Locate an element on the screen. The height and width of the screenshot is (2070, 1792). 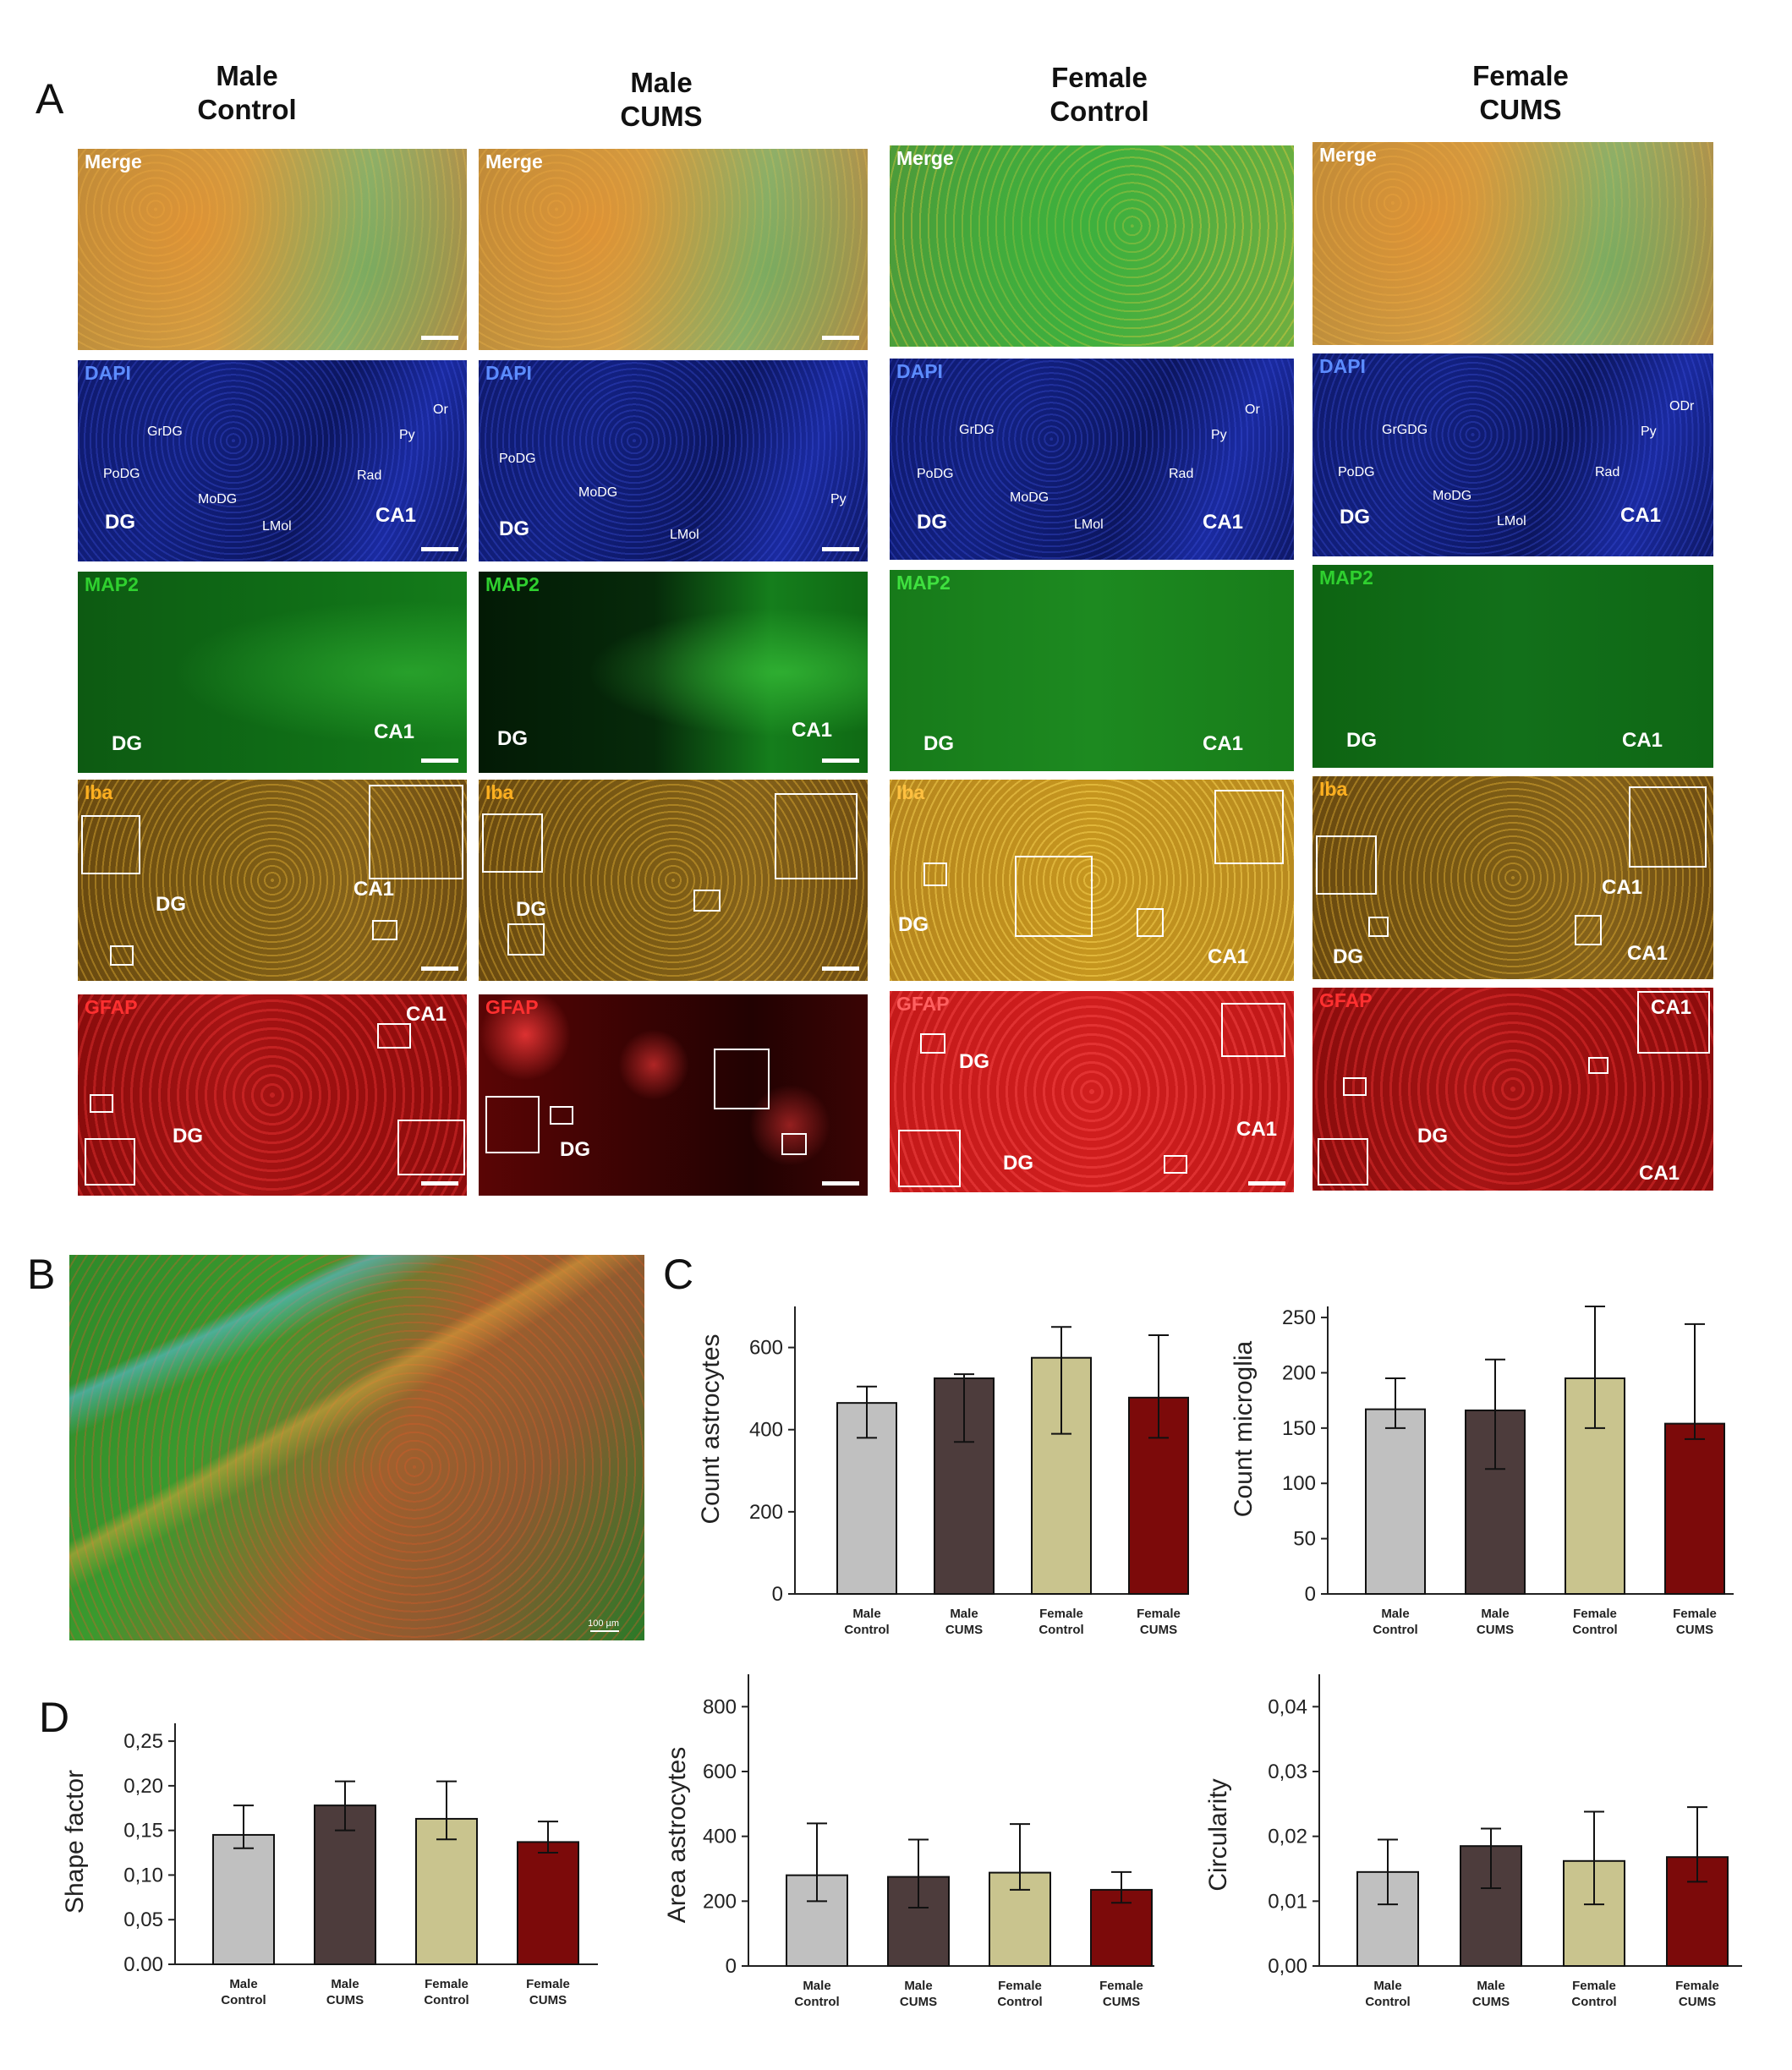
map2-image-female-control: MAP2 DG CA1 is located at coordinates (1092, 670).